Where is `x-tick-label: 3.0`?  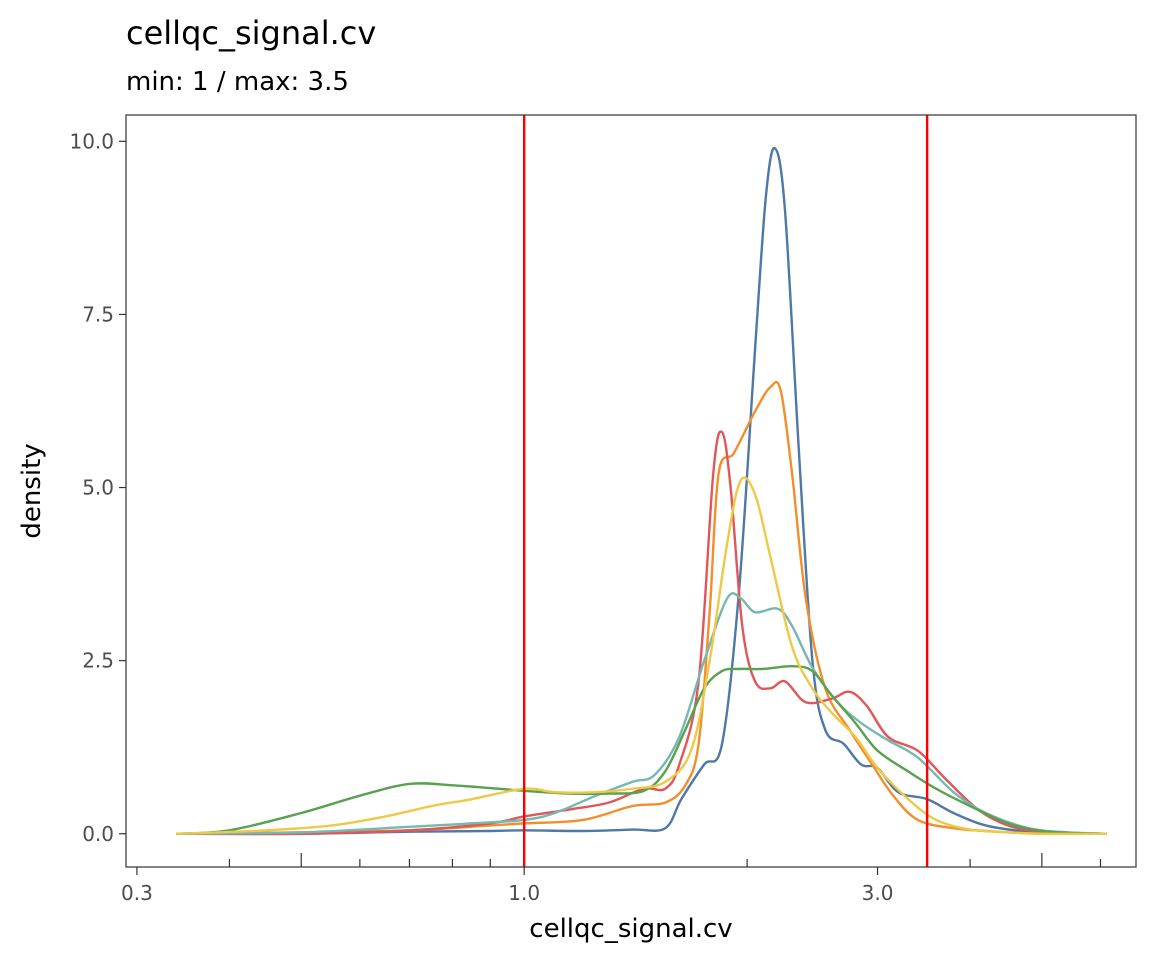
x-tick-label: 3.0 is located at coordinates (878, 893).